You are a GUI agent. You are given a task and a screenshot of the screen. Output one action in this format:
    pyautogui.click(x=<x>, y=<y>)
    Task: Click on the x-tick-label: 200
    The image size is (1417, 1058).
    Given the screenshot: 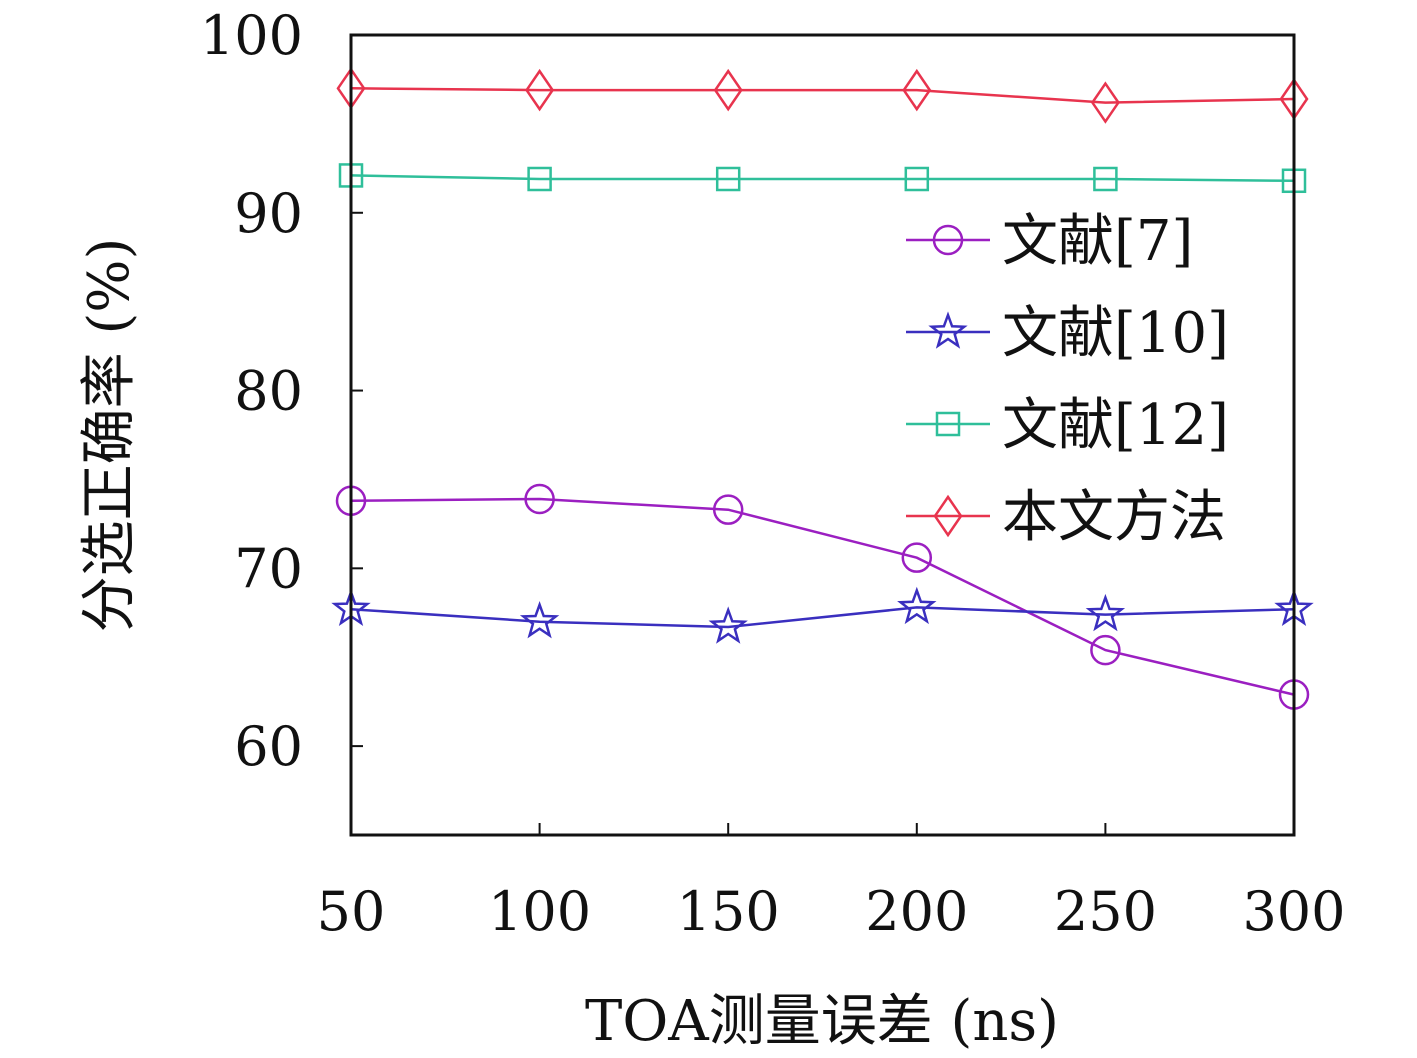 What is the action you would take?
    pyautogui.click(x=916, y=911)
    